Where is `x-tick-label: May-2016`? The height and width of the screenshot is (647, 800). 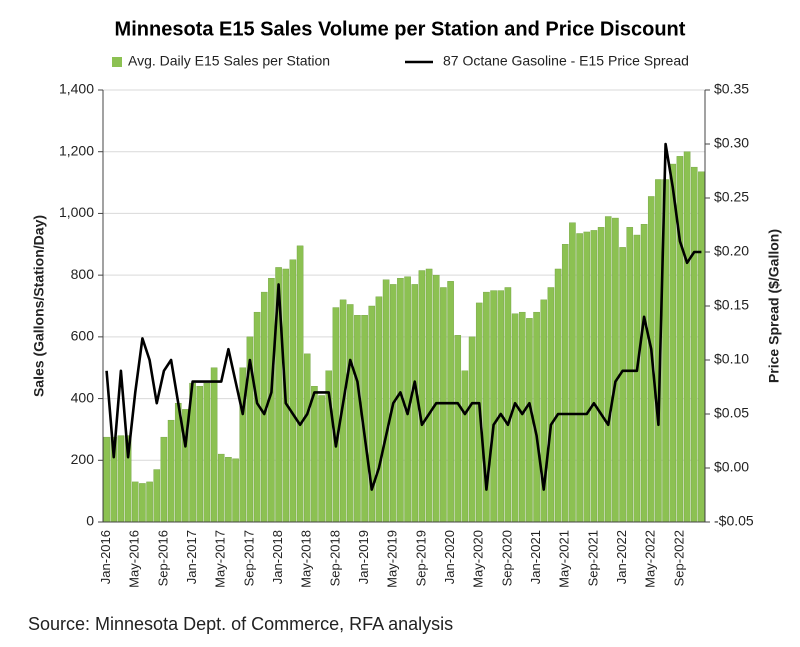 x-tick-label: May-2016 is located at coordinates (134, 559).